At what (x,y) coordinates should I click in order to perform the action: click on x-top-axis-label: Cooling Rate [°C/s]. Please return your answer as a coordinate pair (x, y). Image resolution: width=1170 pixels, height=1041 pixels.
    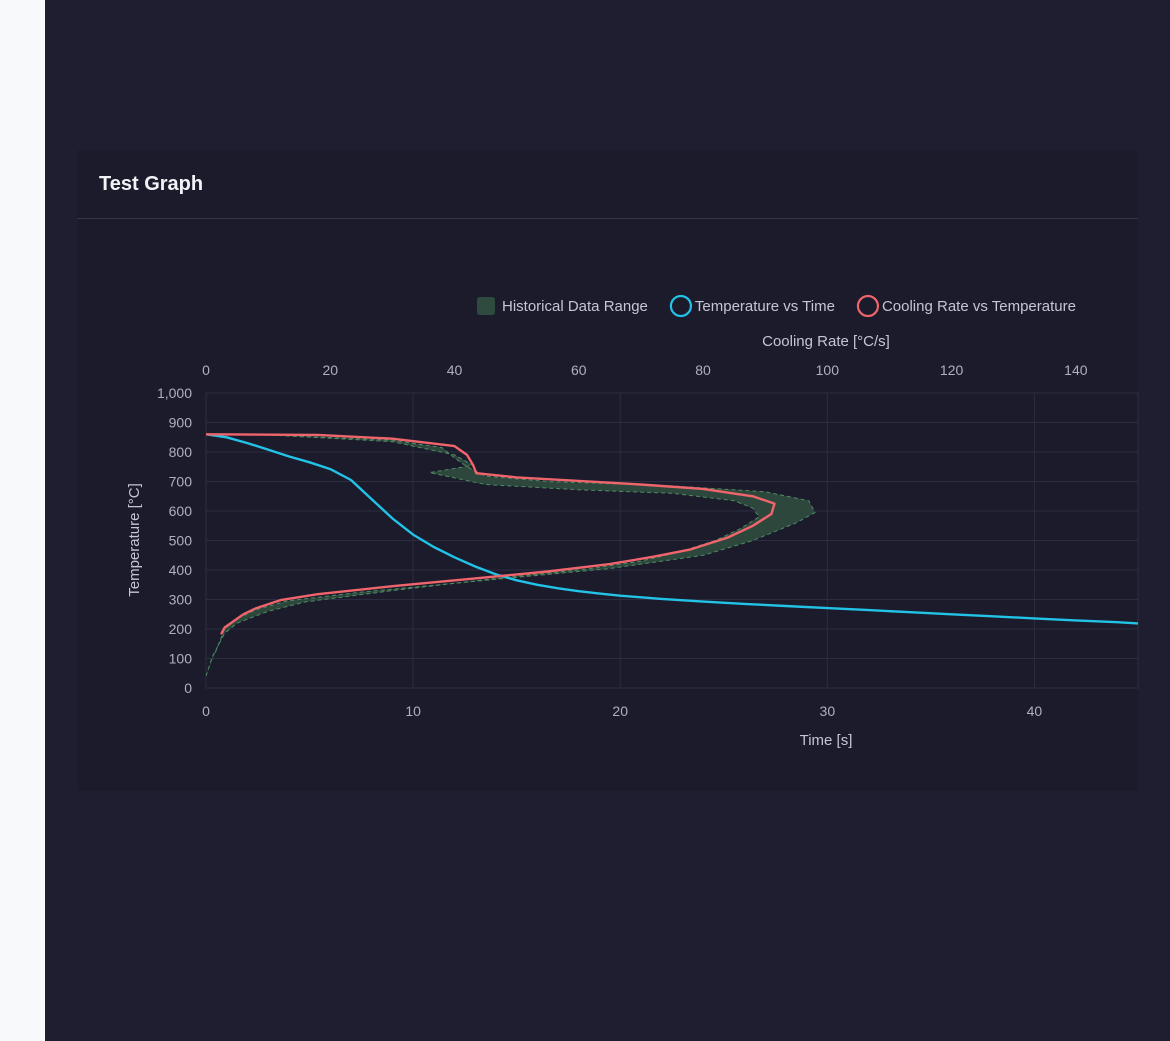
    Looking at the image, I should click on (826, 341).